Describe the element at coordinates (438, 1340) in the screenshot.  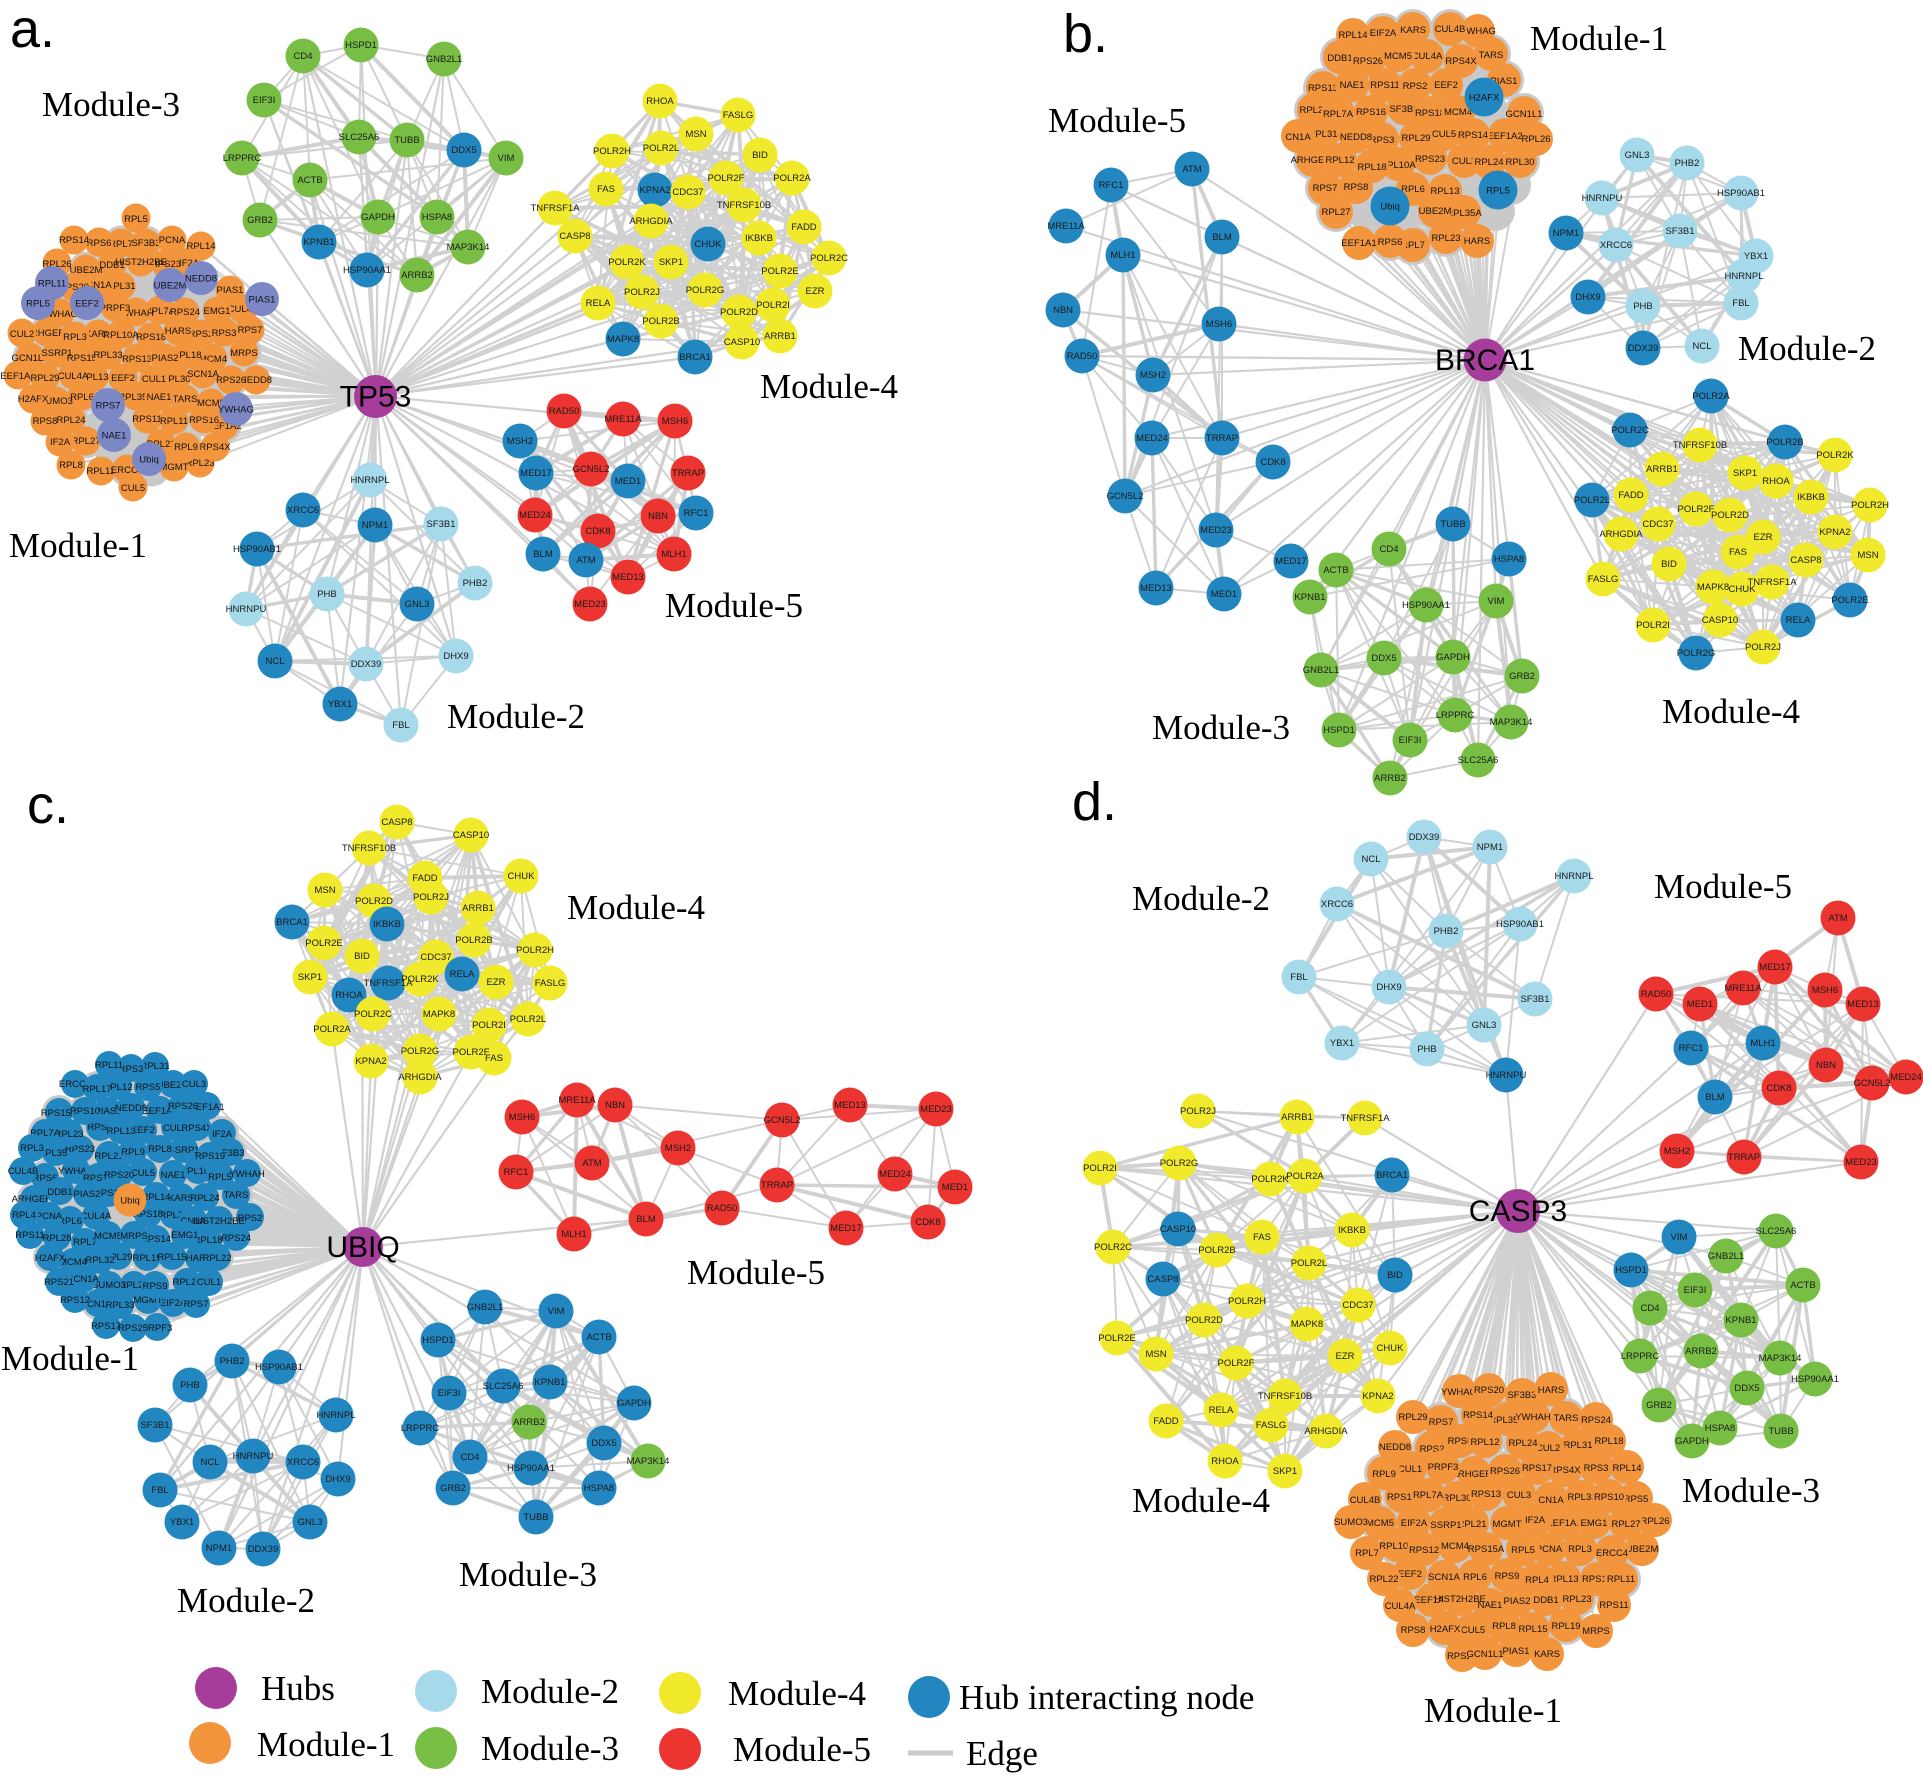
I see `svg-text: HSPD1` at that location.